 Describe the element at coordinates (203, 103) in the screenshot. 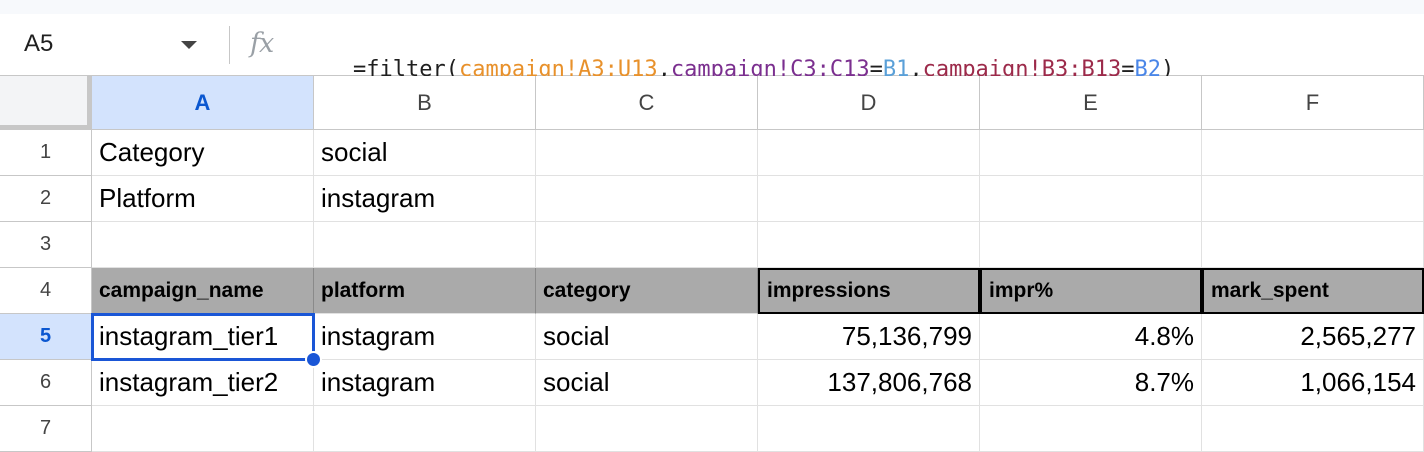

I see `column-header-a: A` at that location.